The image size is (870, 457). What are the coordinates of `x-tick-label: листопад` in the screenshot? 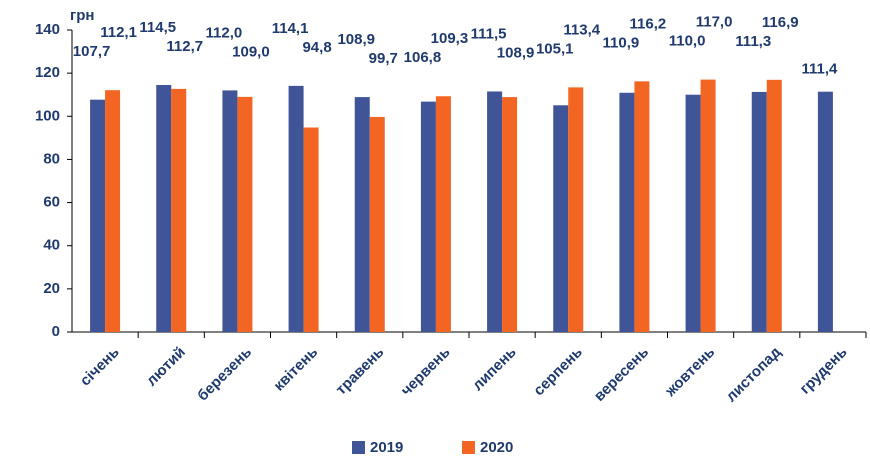 It's located at (754, 374).